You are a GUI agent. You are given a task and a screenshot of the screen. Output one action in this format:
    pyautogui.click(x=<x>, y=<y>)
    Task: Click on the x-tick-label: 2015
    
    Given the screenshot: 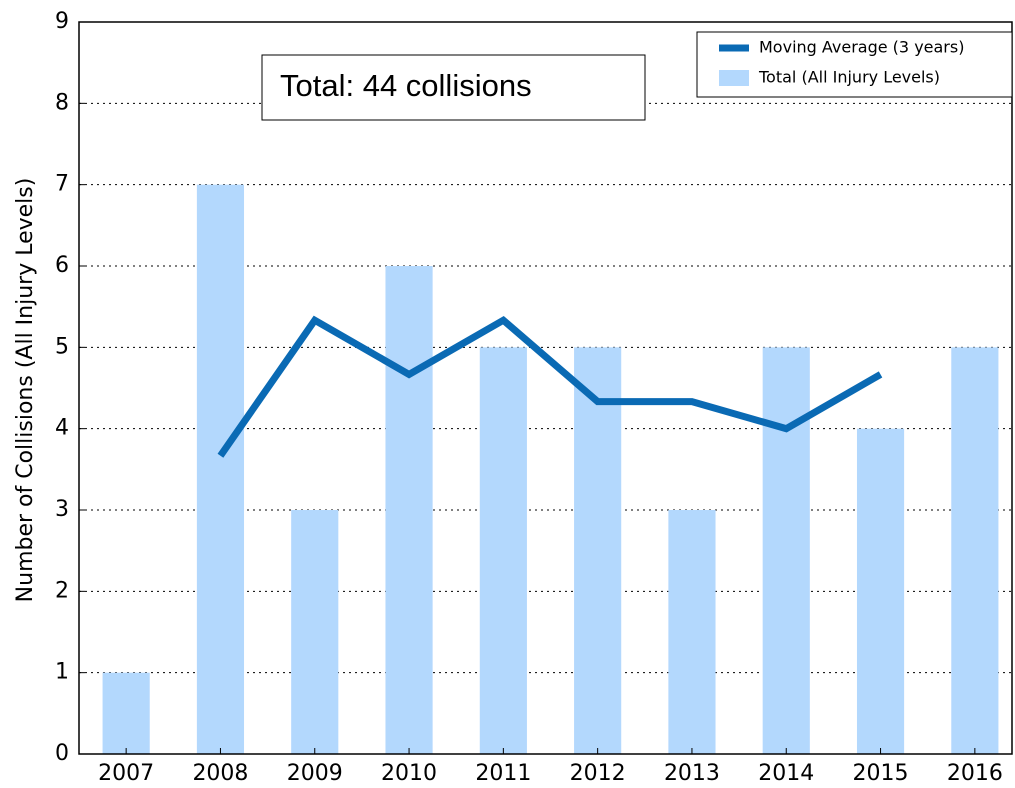 What is the action you would take?
    pyautogui.click(x=881, y=773)
    